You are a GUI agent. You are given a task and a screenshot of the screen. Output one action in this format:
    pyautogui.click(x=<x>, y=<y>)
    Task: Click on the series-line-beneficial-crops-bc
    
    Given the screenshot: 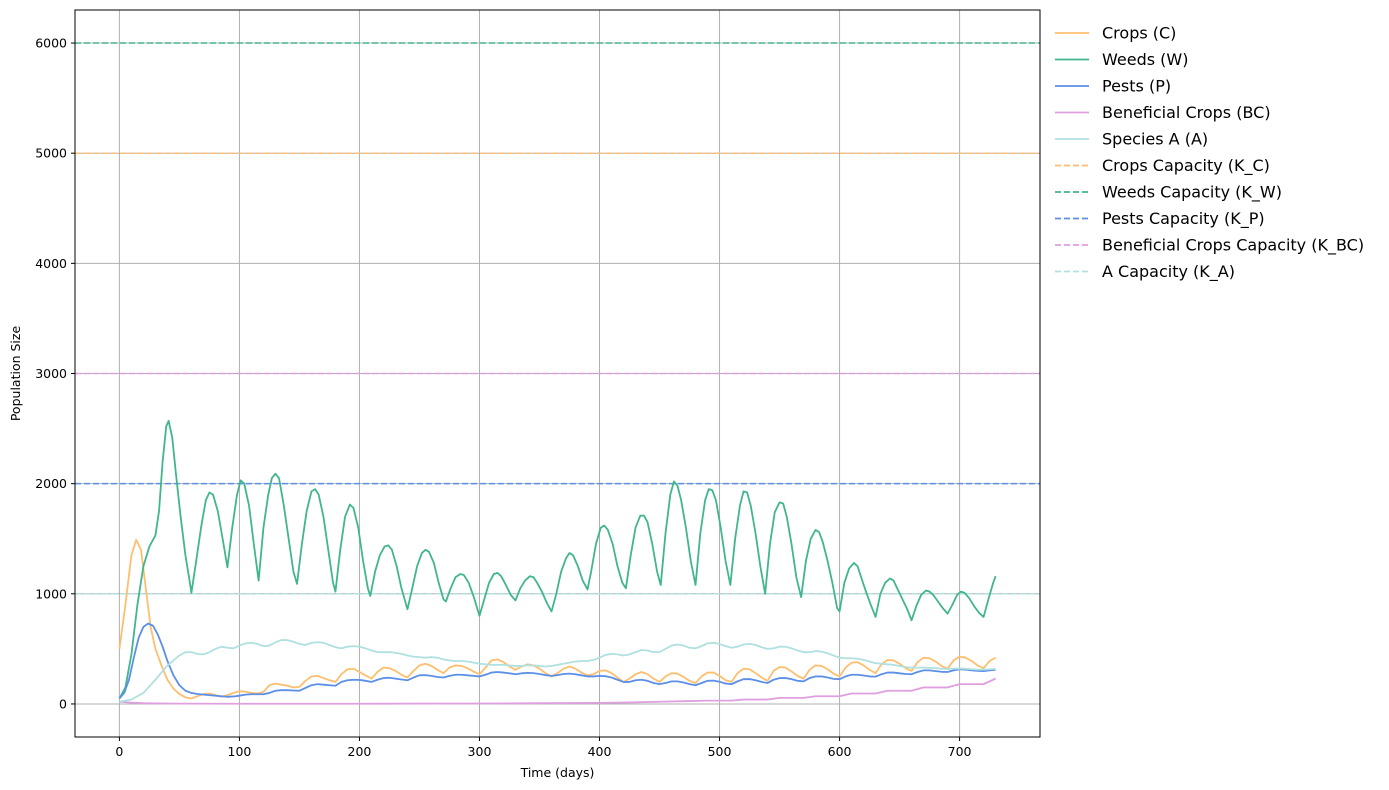 What is the action you would take?
    pyautogui.click(x=557, y=691)
    